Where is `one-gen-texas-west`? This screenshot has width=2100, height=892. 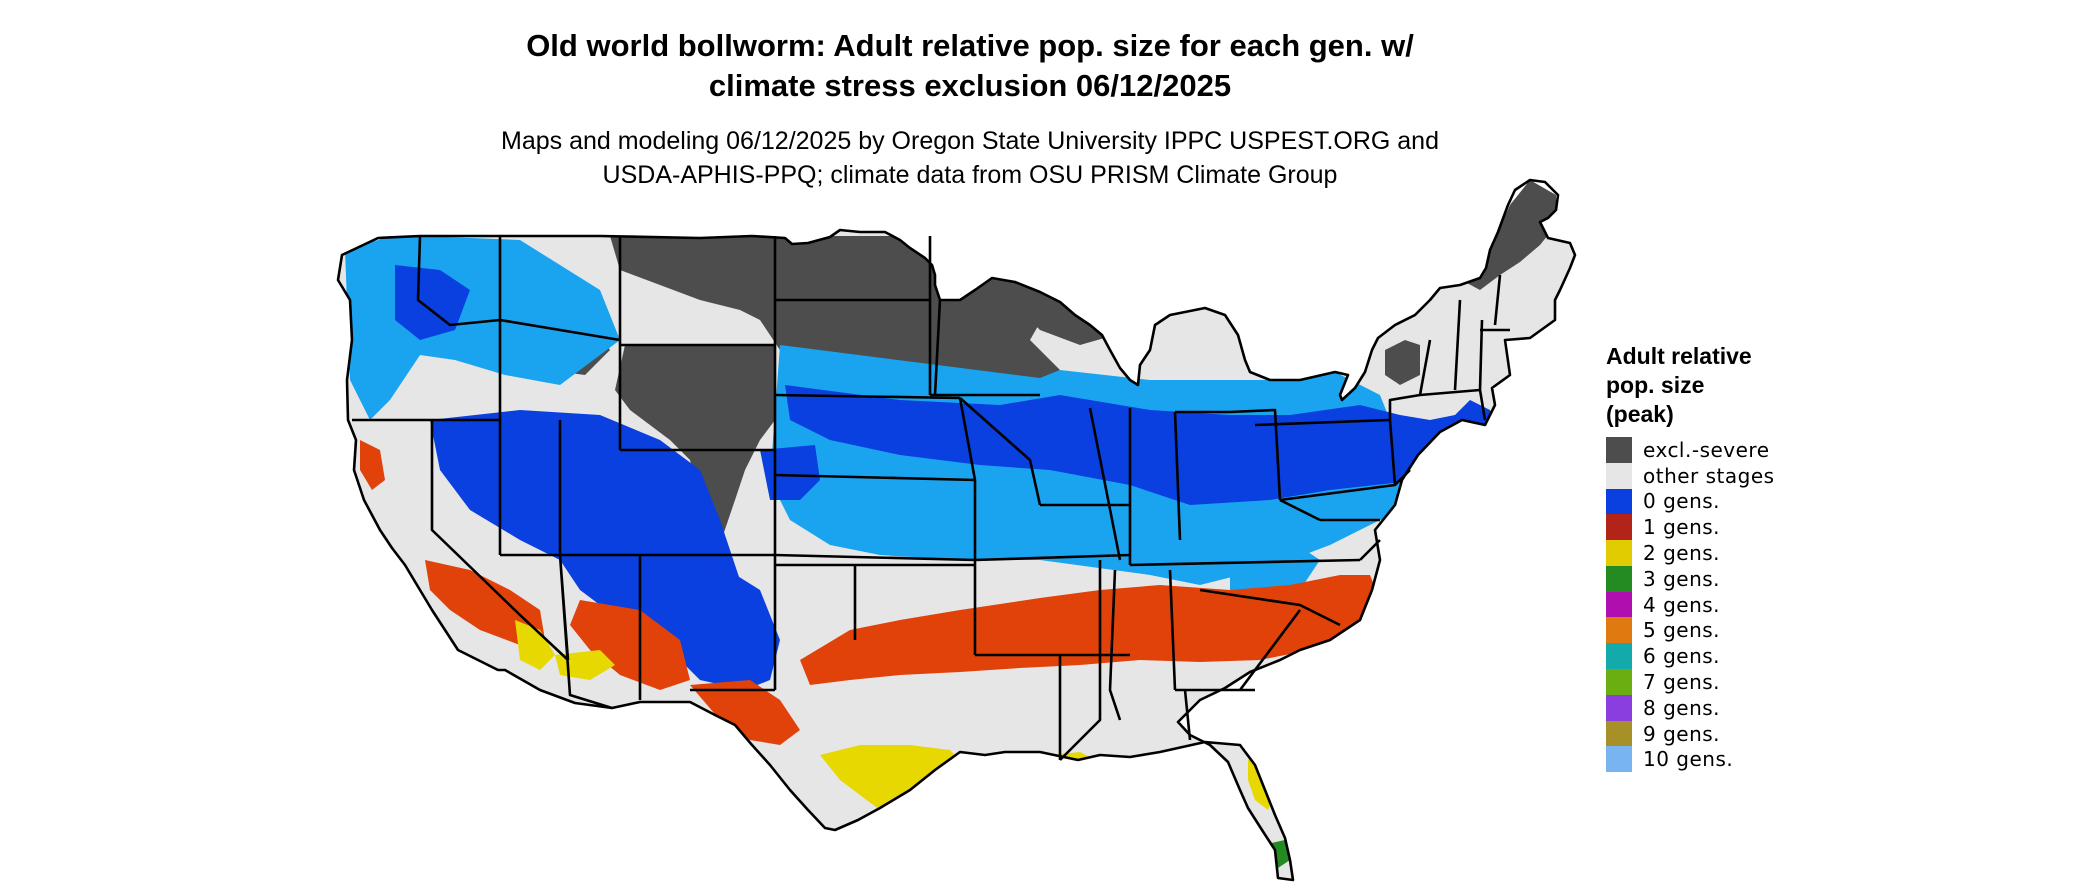
one-gen-texas-west is located at coordinates (745, 712).